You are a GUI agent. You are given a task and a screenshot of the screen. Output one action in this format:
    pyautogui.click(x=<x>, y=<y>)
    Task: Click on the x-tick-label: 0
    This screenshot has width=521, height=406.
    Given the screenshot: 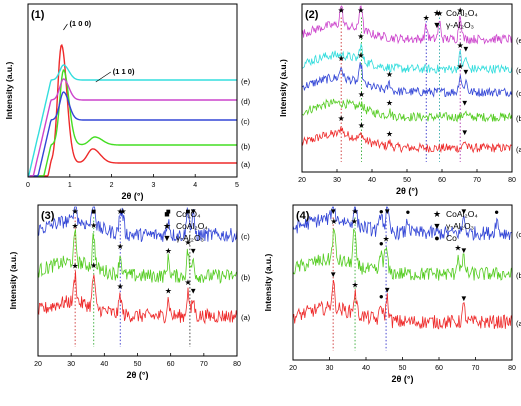 What is the action you would take?
    pyautogui.click(x=28, y=185)
    